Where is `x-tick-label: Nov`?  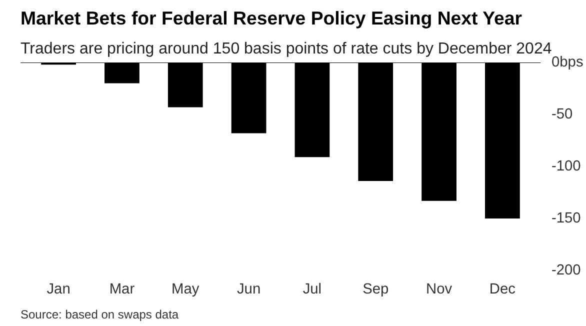
x-tick-label: Nov is located at coordinates (439, 290).